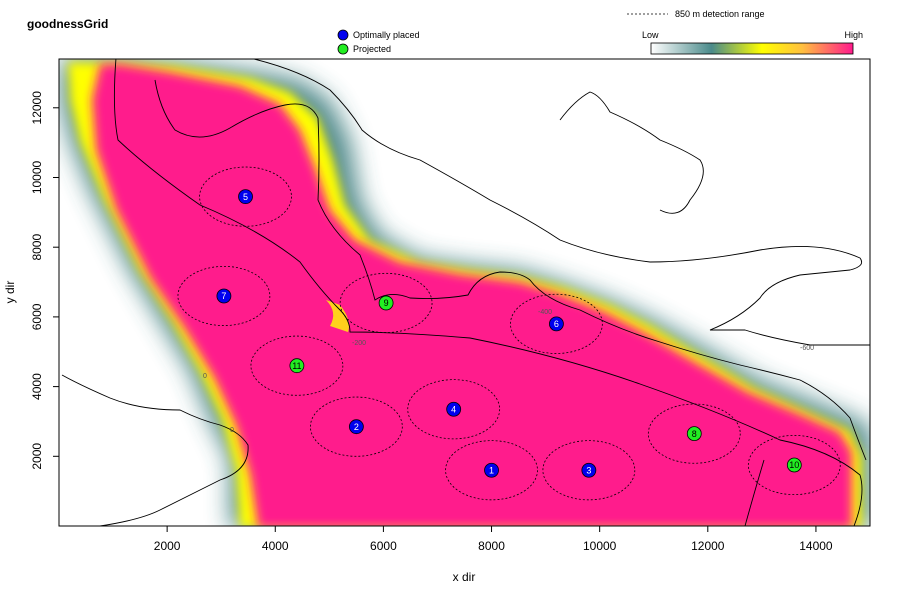  What do you see at coordinates (752, 48) in the screenshot?
I see `colorbar-gradient` at bounding box center [752, 48].